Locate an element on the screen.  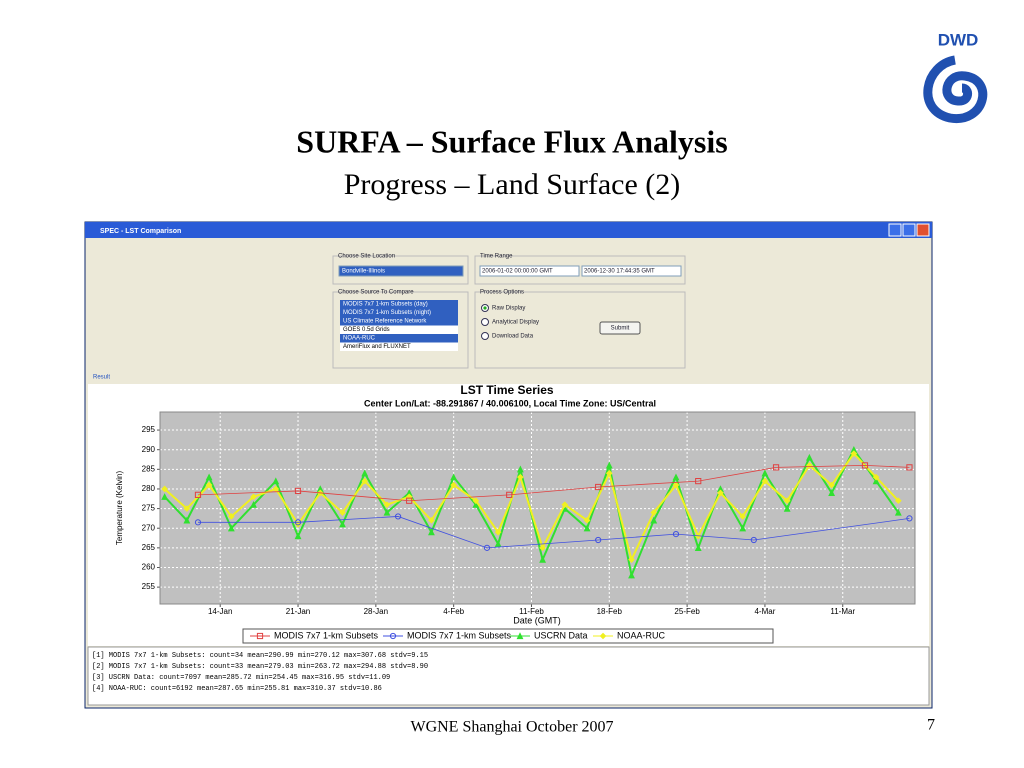
x-tick-label: 14-Jan is located at coordinates (220, 611).